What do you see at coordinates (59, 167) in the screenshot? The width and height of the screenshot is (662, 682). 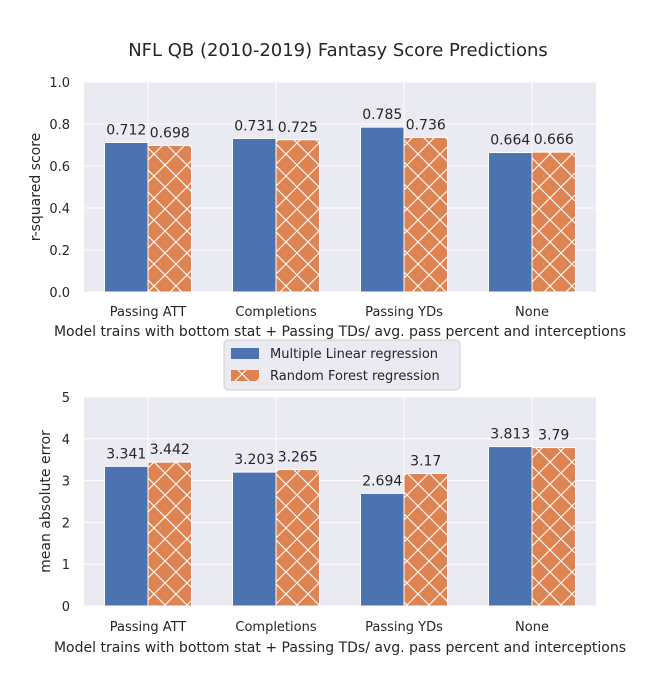 I see `y-tick-label: 0.6` at bounding box center [59, 167].